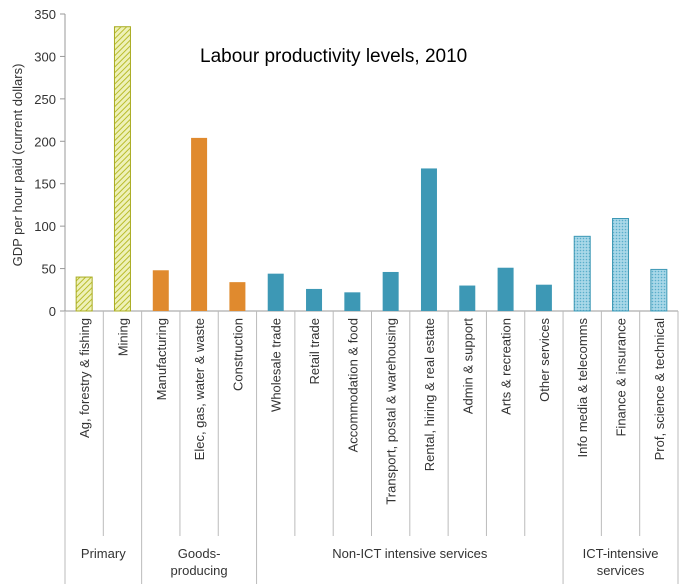  Describe the element at coordinates (52, 311) in the screenshot. I see `y-tick-label: 0` at that location.